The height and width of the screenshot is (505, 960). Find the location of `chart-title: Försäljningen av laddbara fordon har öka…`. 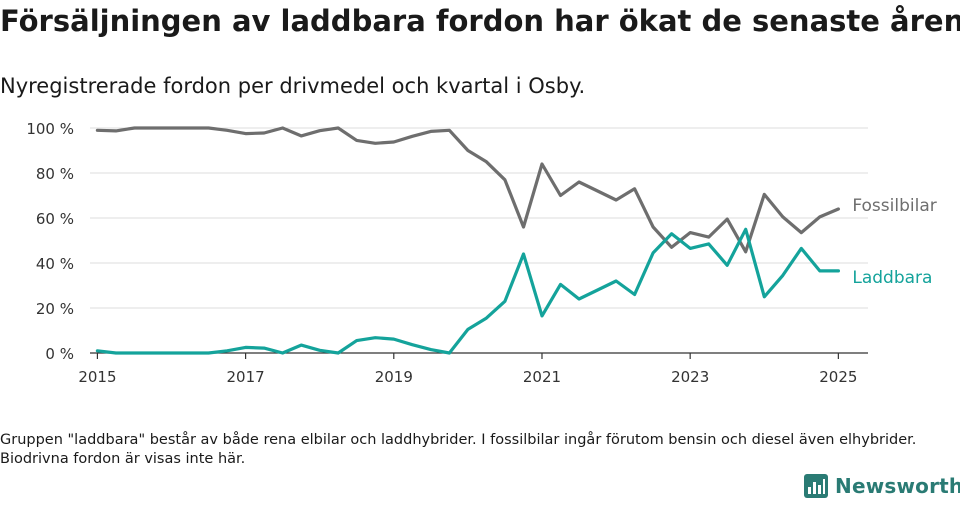

chart-title: Försäljningen av laddbara fordon har öka… is located at coordinates (480, 21).